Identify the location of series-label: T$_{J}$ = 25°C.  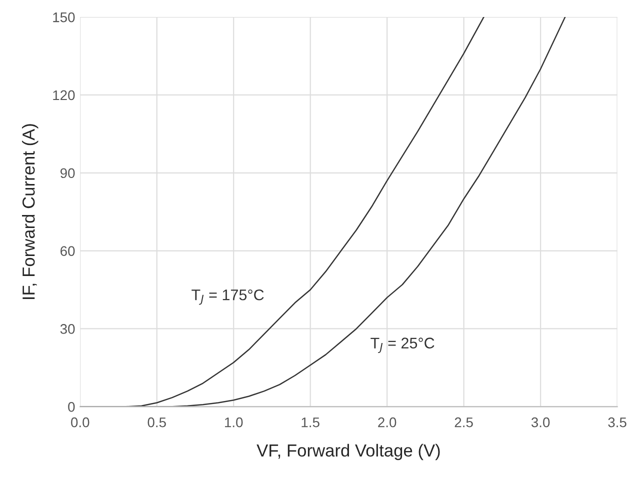
(402, 345).